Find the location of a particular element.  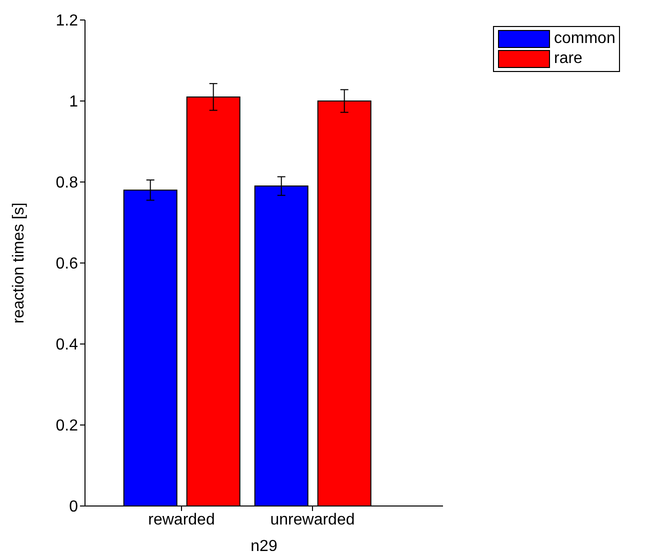

x-axis-title: n29 is located at coordinates (264, 546).